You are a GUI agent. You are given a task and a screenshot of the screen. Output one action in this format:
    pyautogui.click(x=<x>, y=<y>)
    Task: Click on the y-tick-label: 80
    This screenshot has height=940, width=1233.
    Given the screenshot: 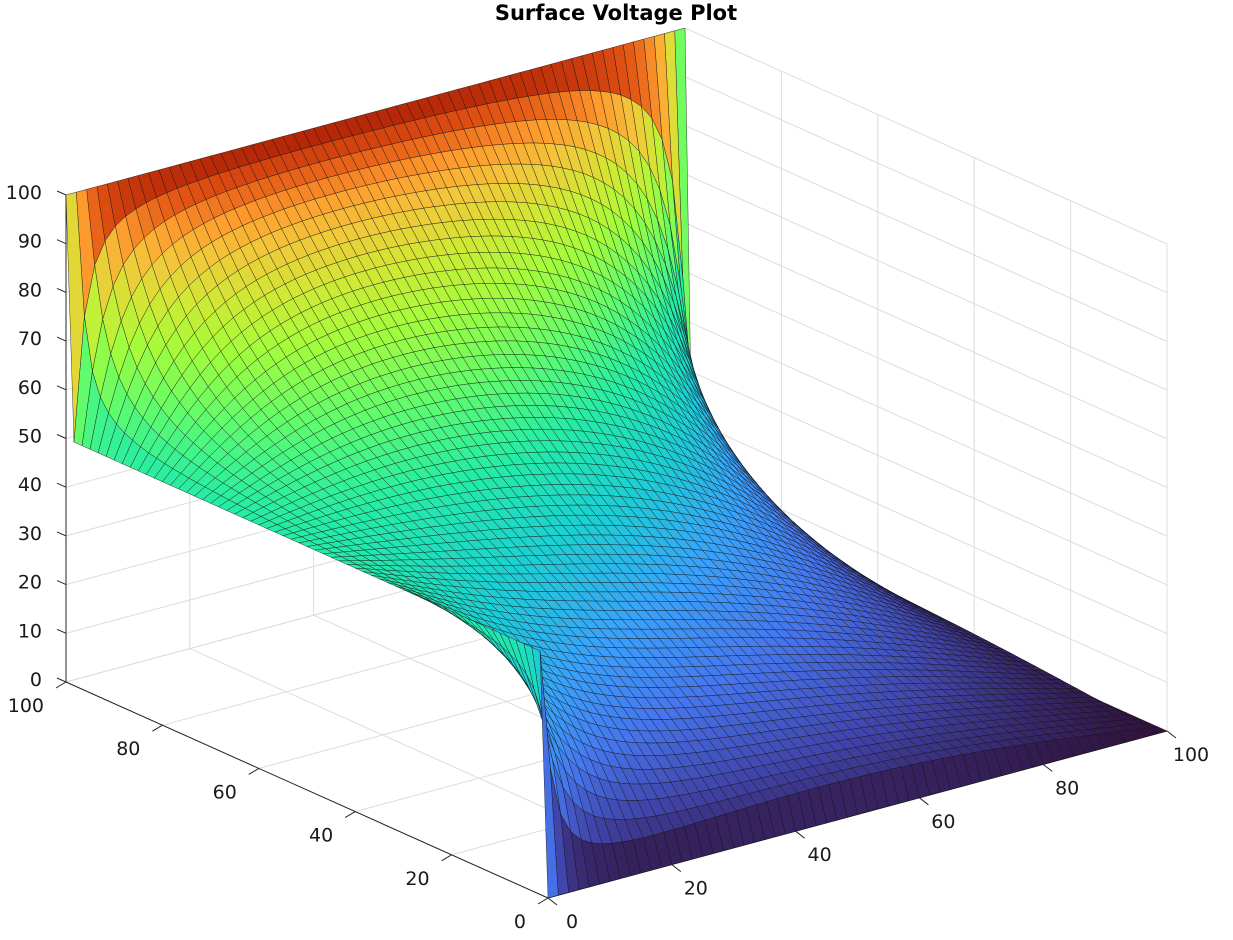 What is the action you would take?
    pyautogui.click(x=128, y=749)
    